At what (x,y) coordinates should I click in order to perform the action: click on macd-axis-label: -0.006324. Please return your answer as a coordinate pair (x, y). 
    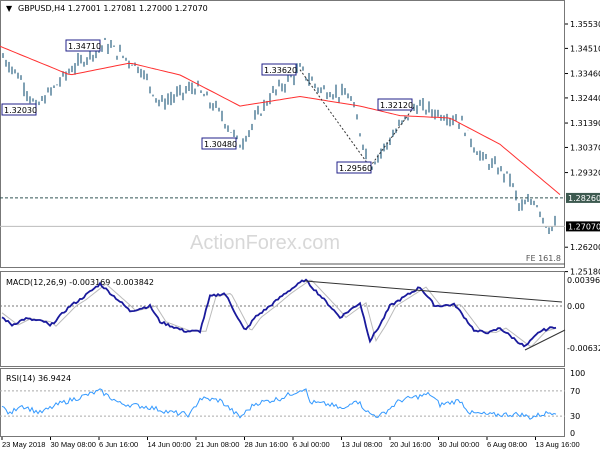
    Looking at the image, I should click on (583, 348).